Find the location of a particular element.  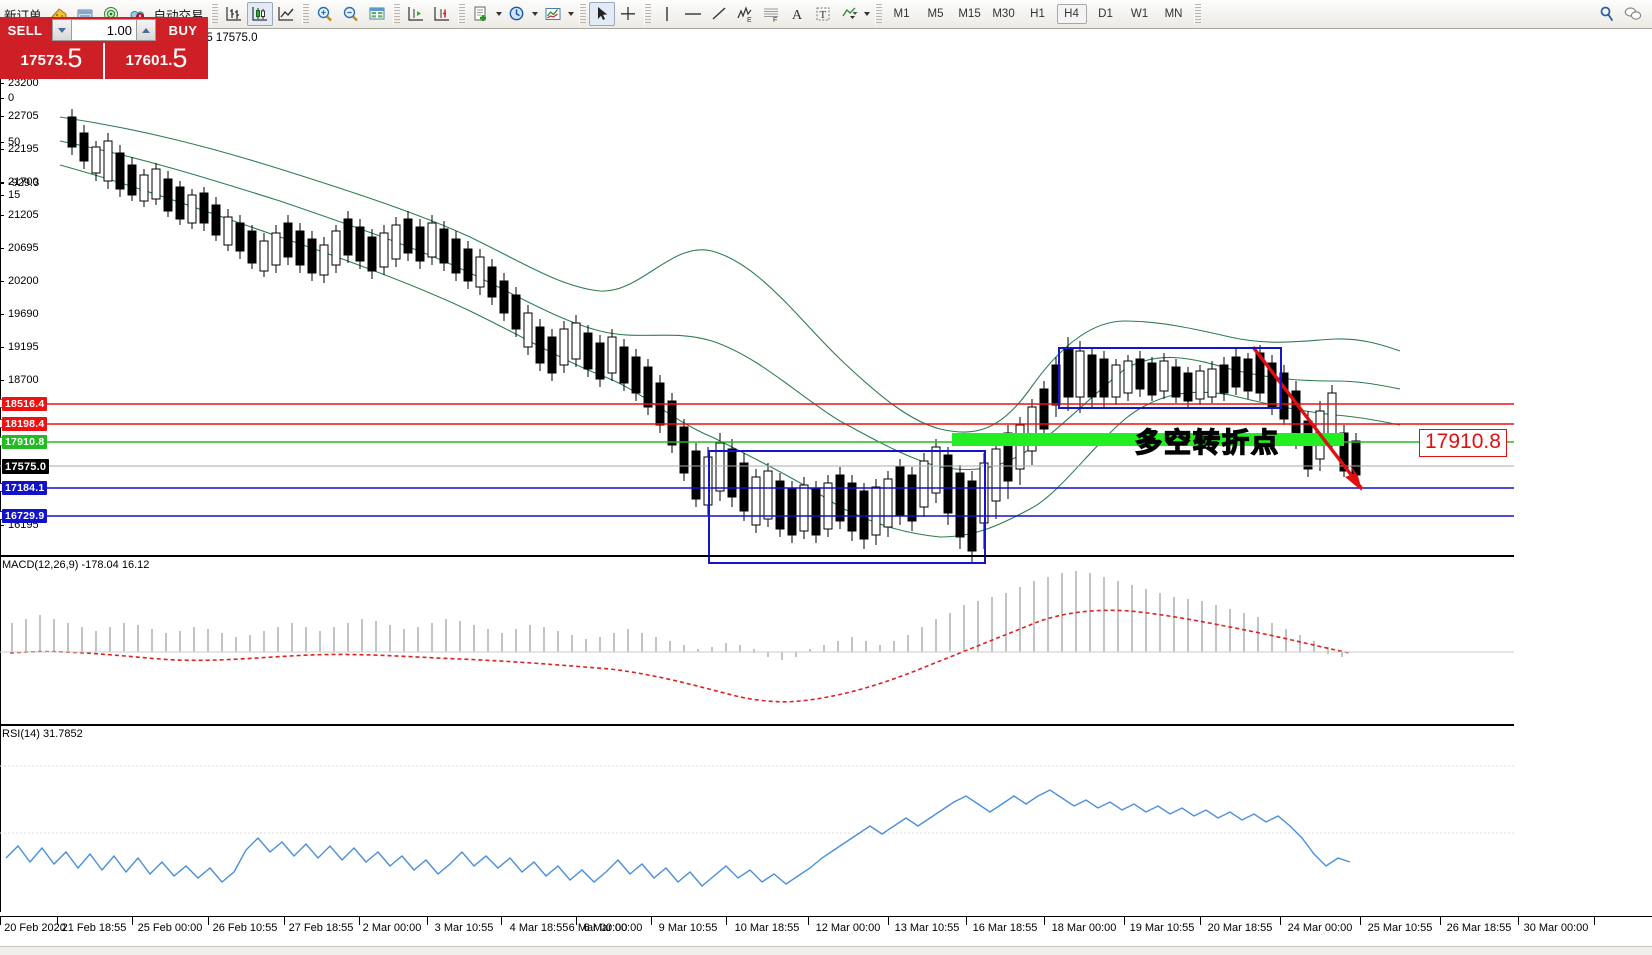

price-level-tag-16729: 16729.9 is located at coordinates (25, 516).